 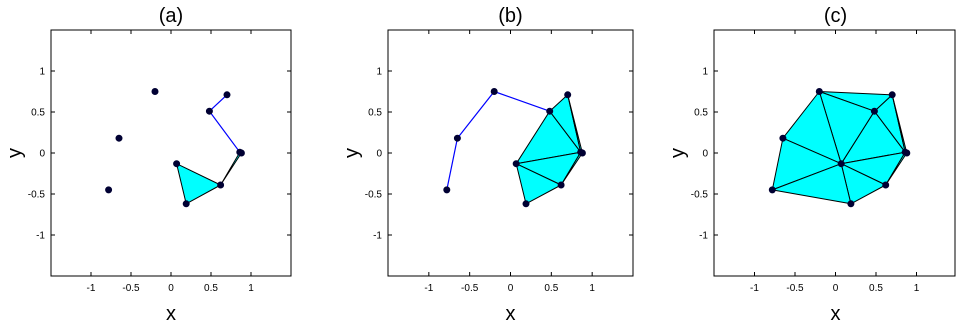 I want to click on front-path, so click(x=498, y=140).